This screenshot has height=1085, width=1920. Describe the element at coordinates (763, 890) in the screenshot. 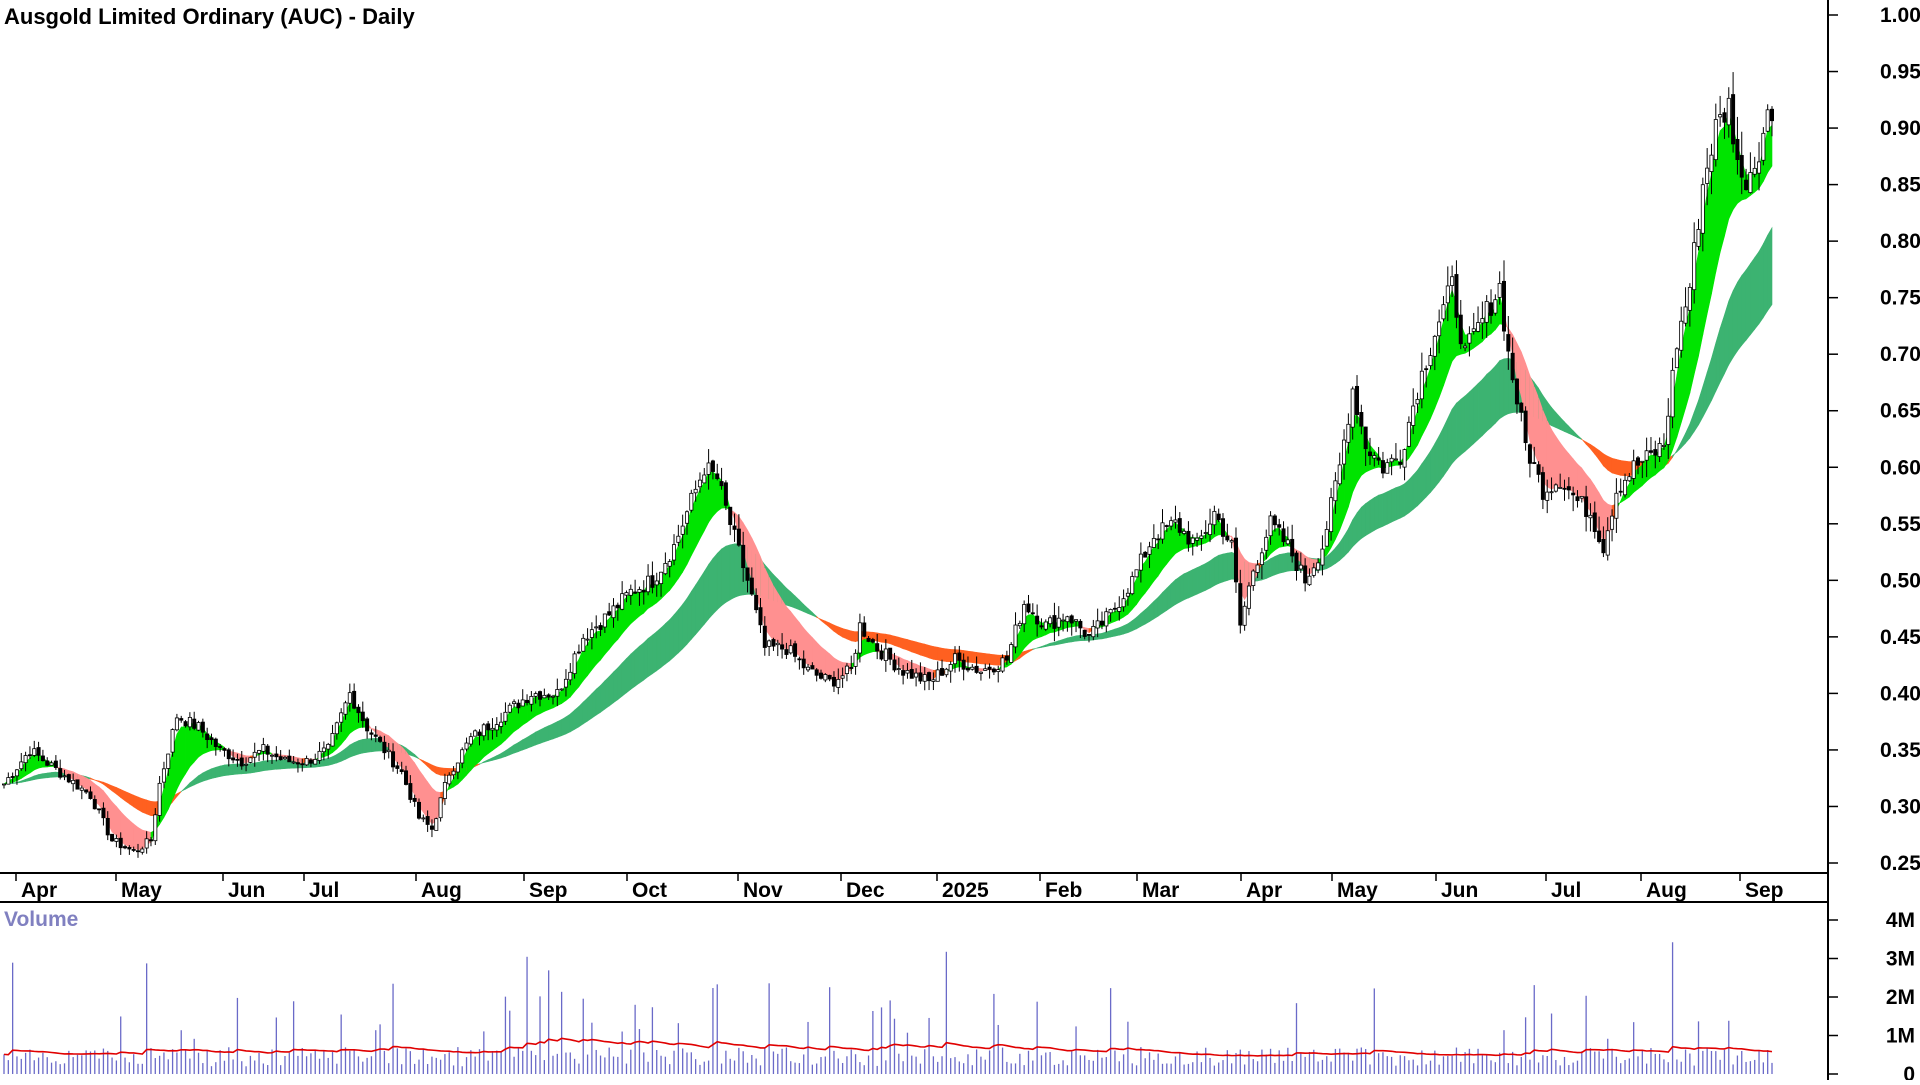

I see `time-tick-label: Nov` at that location.